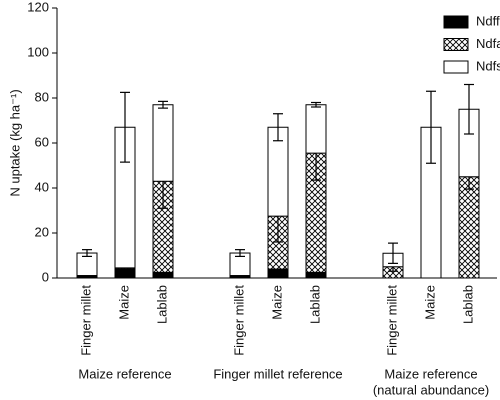 This screenshot has height=400, width=500. What do you see at coordinates (431, 389) in the screenshot?
I see `group-label: (natural abundance)` at bounding box center [431, 389].